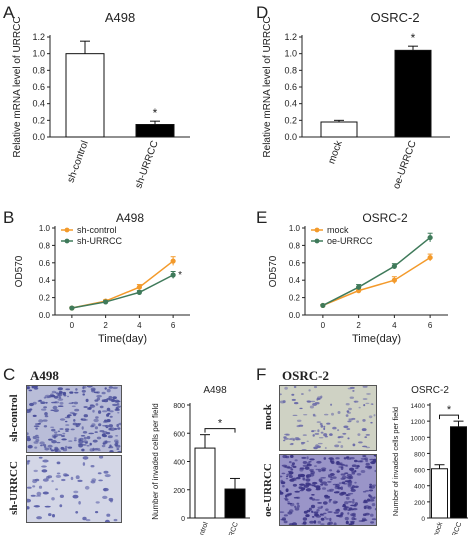 Image resolution: width=474 pixels, height=535 pixels. Describe the element at coordinates (45, 280) in the screenshot. I see `chart-b-ytick-label: 0.4` at that location.